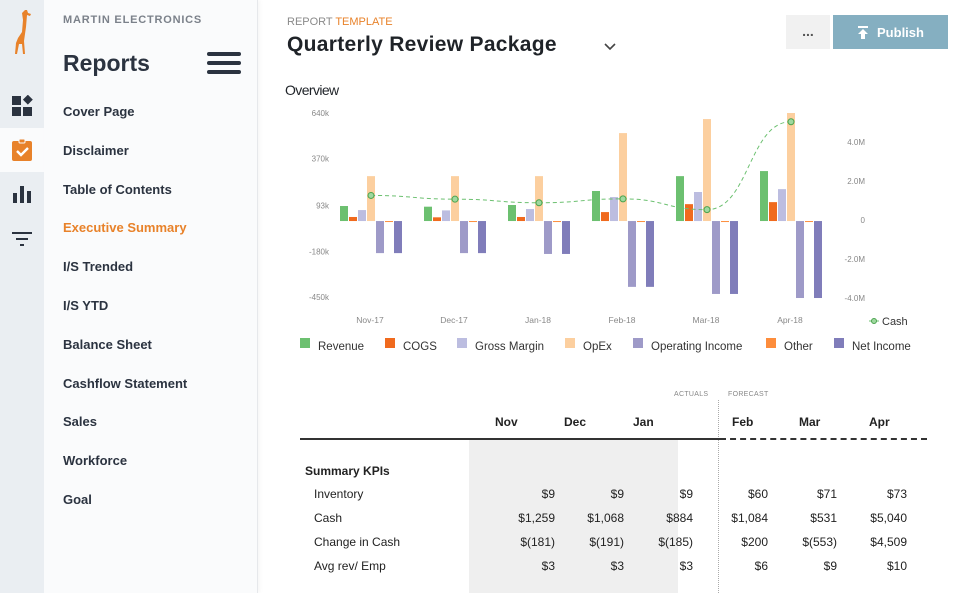 Image resolution: width=960 pixels, height=593 pixels. Describe the element at coordinates (874, 321) in the screenshot. I see `cash-legend-marker` at that location.